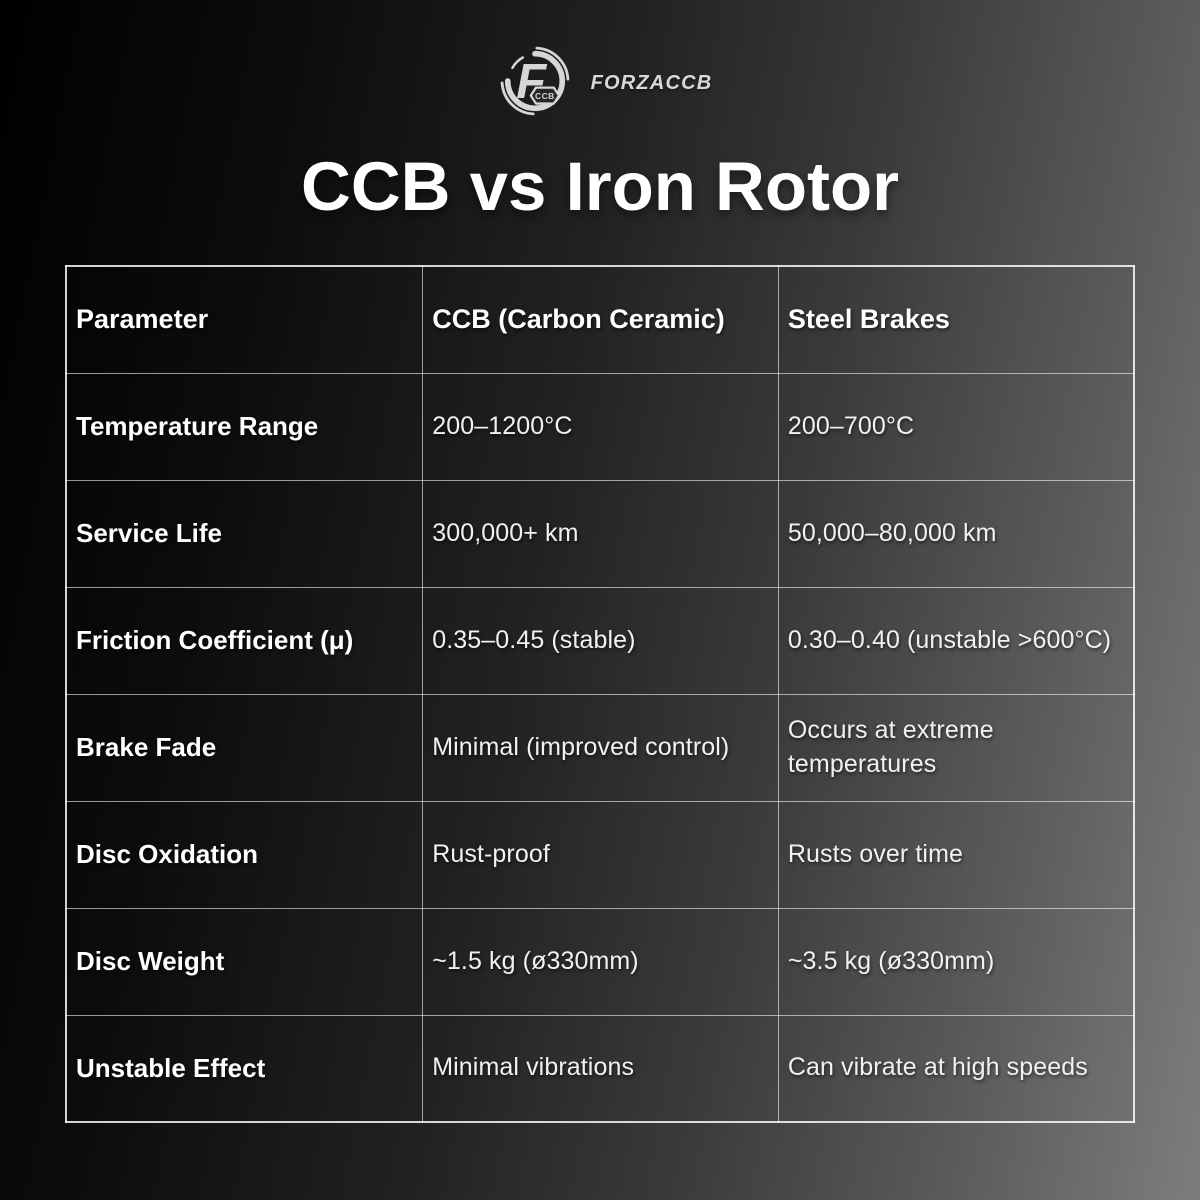  What do you see at coordinates (244, 854) in the screenshot?
I see `parameter-cell: Disc Oxidation` at bounding box center [244, 854].